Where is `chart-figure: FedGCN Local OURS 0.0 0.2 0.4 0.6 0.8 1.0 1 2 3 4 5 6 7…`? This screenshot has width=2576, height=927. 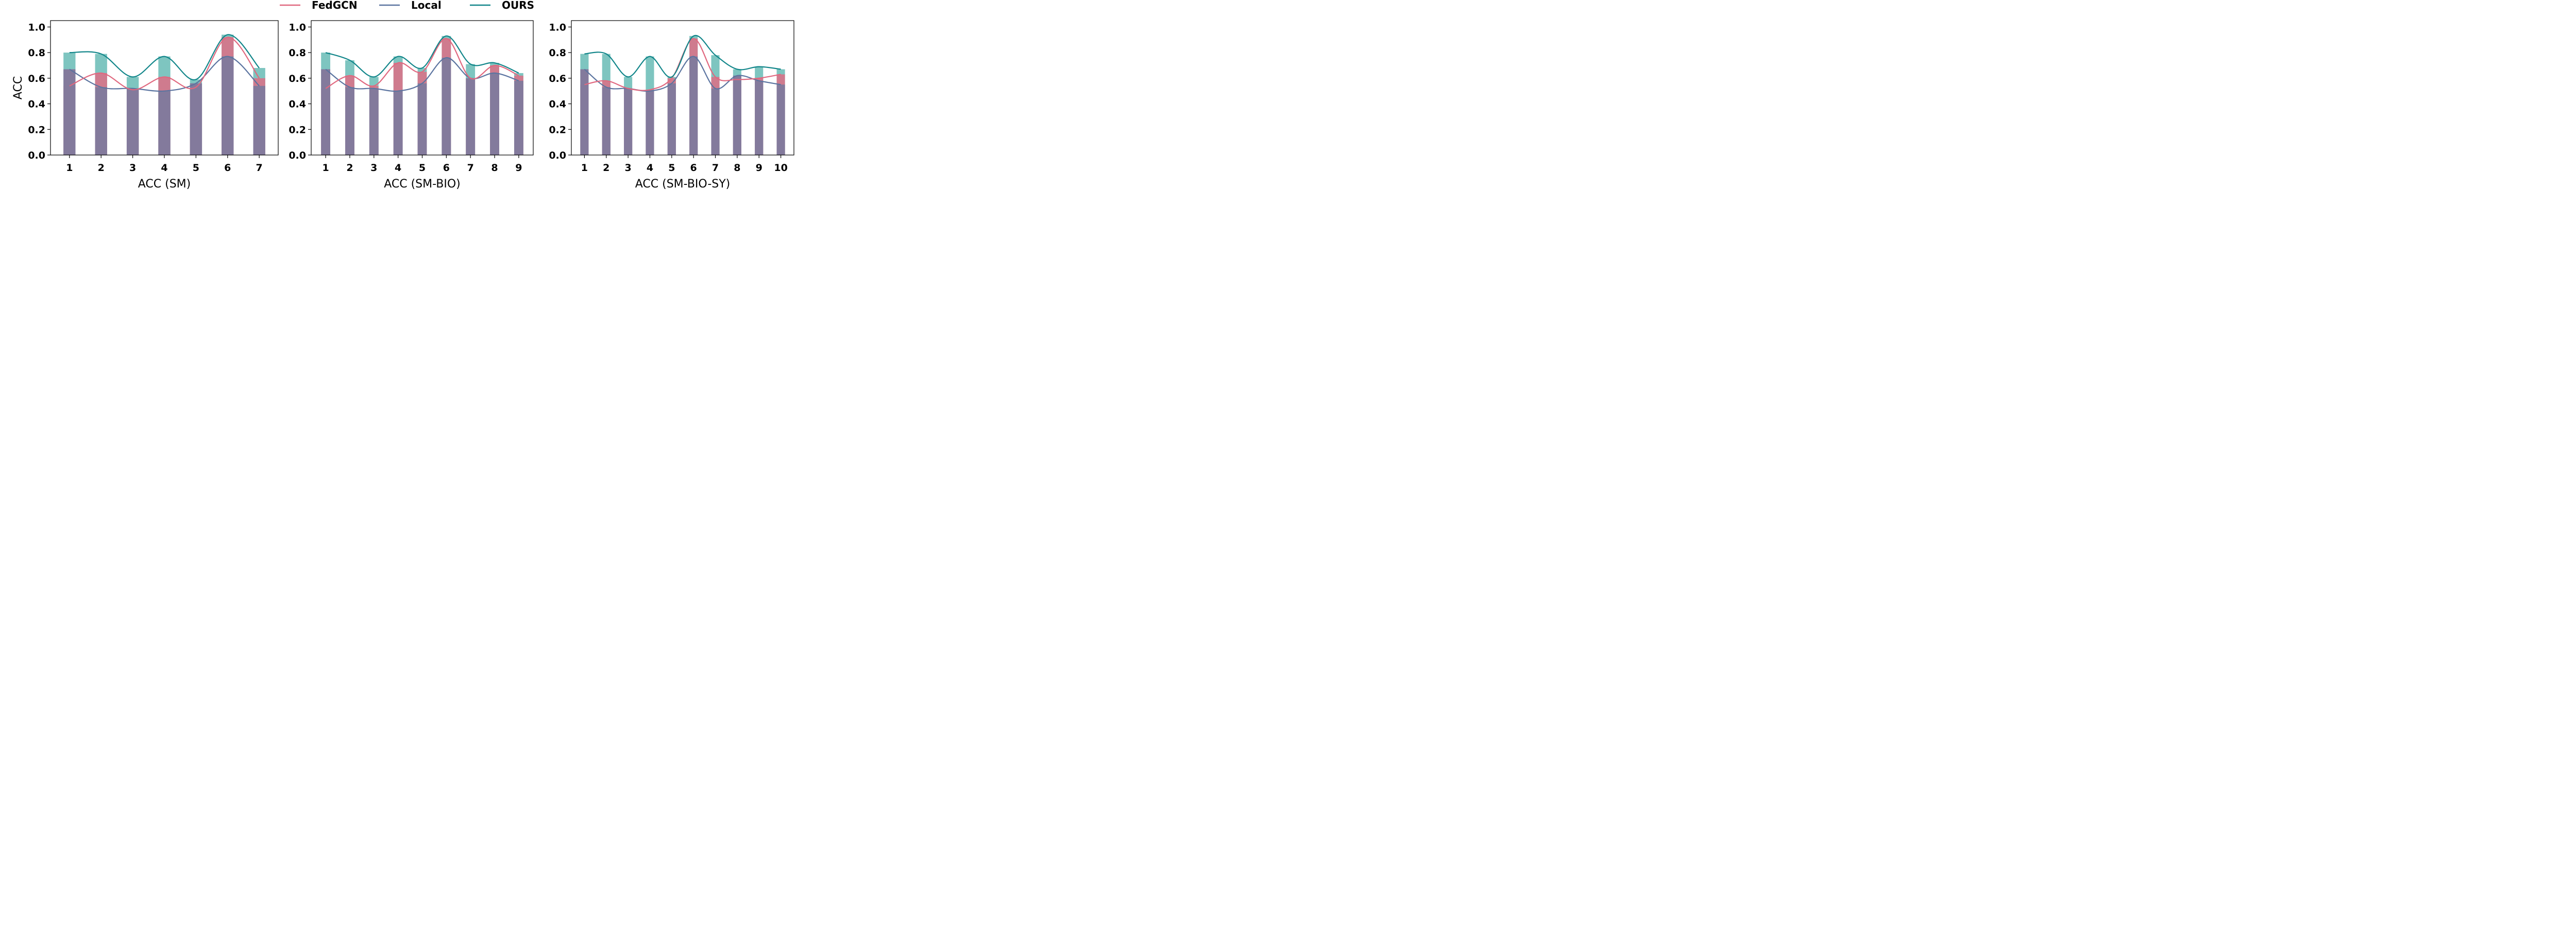
chart-figure: FedGCN Local OURS 0.0 0.2 0.4 0.6 0.8 1.0 1 2 3 4 5 6 7… is located at coordinates (404, 101).